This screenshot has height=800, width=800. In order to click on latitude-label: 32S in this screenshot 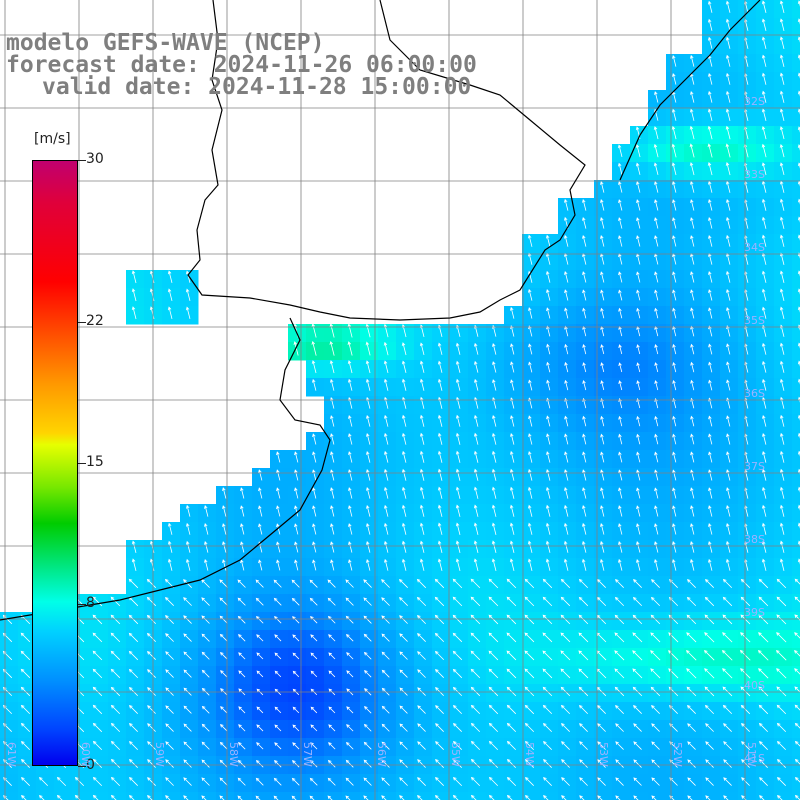, I will do `click(754, 101)`.